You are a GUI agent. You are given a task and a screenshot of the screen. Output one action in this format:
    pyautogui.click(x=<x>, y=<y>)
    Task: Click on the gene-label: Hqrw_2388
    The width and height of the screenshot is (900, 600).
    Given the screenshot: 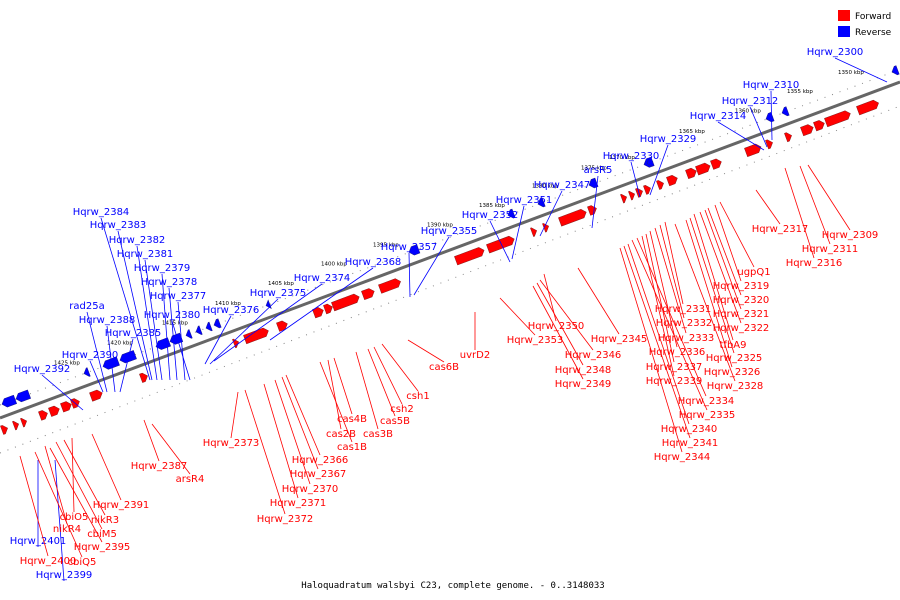 What is the action you would take?
    pyautogui.click(x=107, y=354)
    